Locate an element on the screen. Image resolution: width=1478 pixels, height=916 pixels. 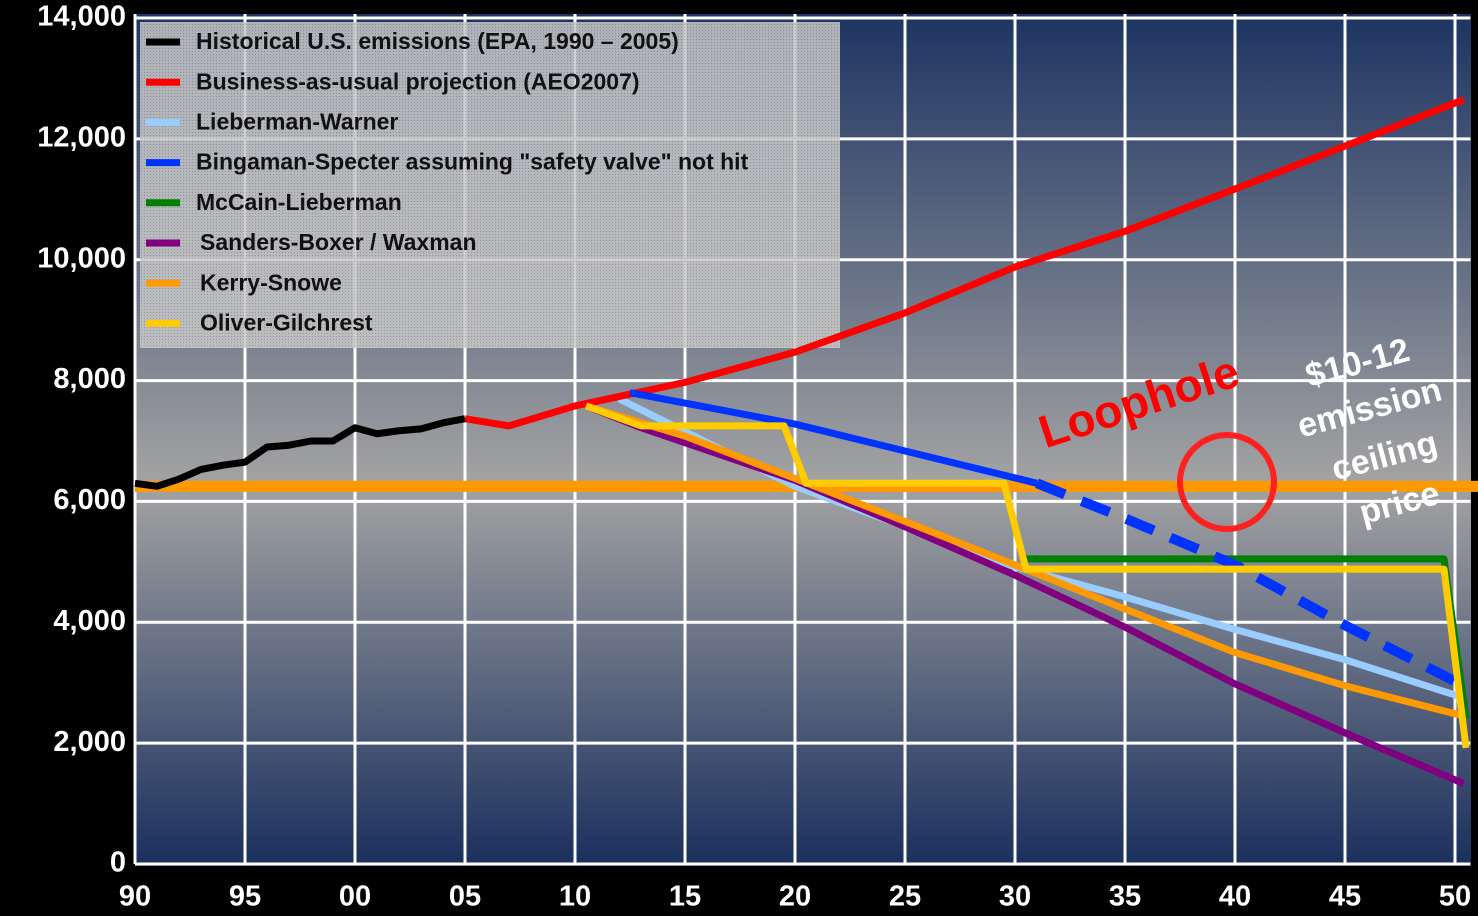
legend-label: McCain-Lieberman is located at coordinates (299, 202).